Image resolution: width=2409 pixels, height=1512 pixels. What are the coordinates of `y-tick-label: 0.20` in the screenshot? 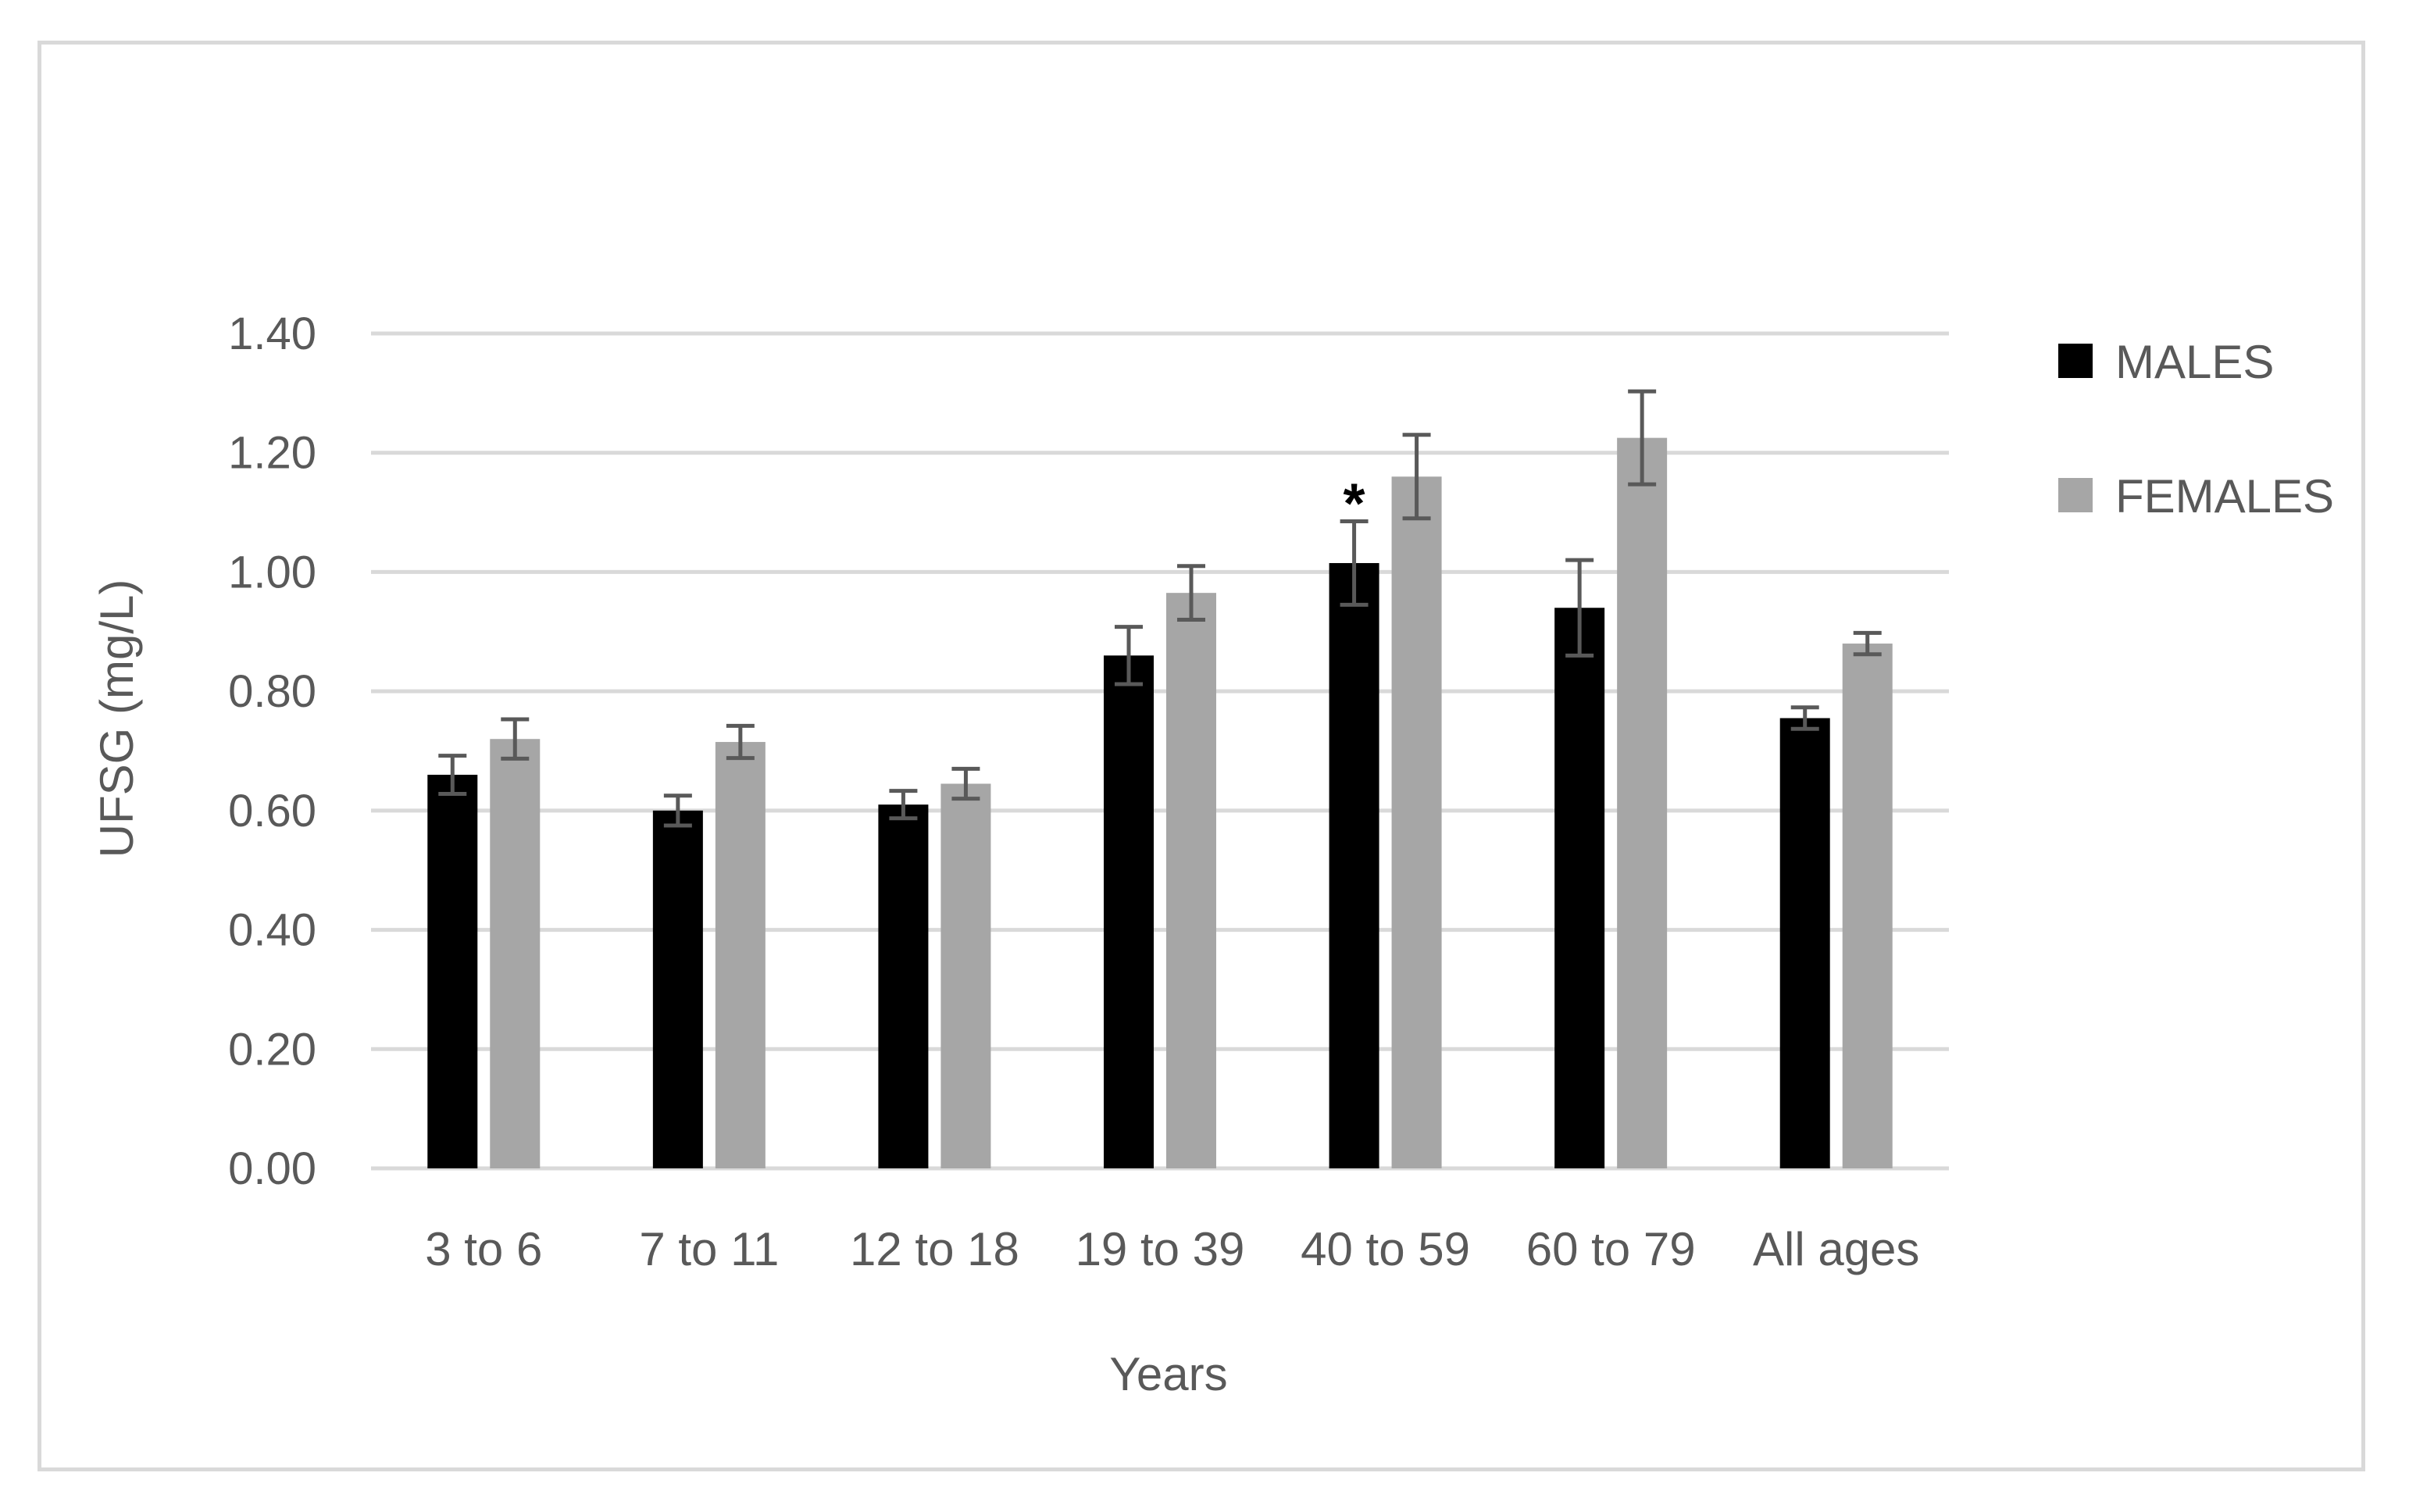 It's located at (272, 1049).